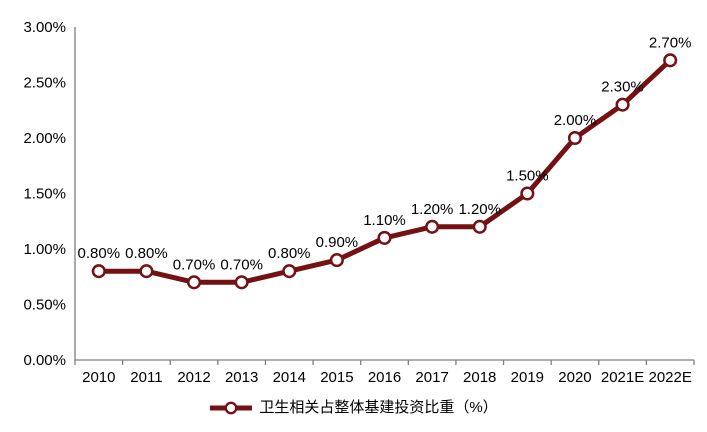 This screenshot has height=432, width=707. I want to click on y-axis-tick-label: 2.00%, so click(44, 138).